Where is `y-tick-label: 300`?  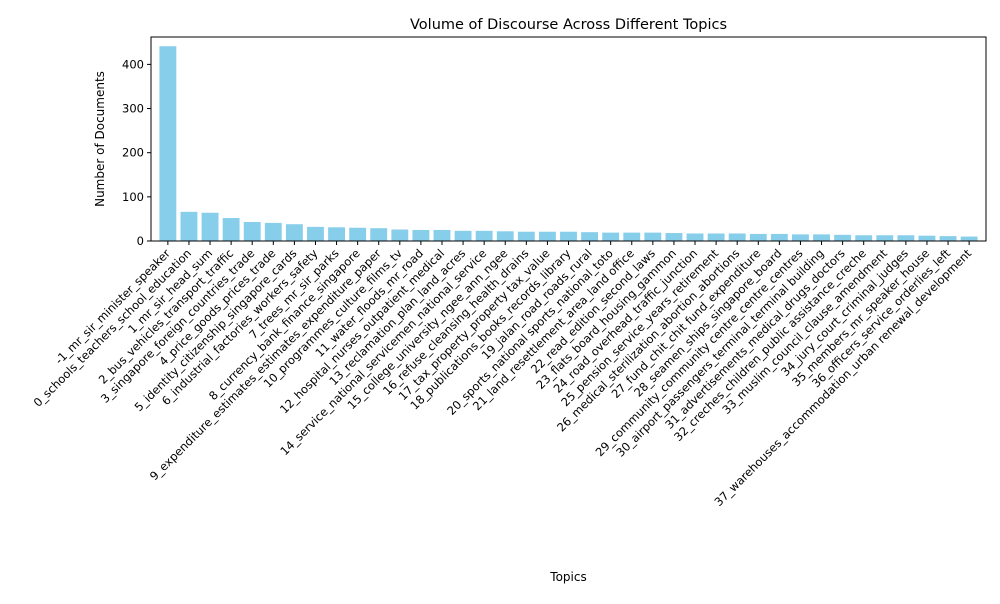 y-tick-label: 300 is located at coordinates (133, 109).